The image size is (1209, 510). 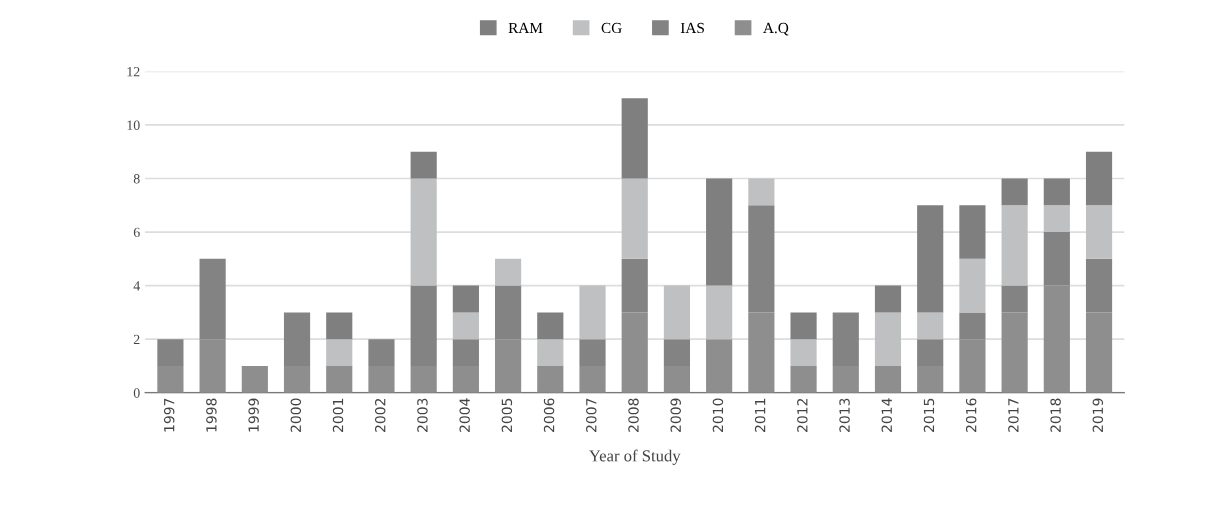 I want to click on x-tick-label: 2012, so click(x=802, y=415).